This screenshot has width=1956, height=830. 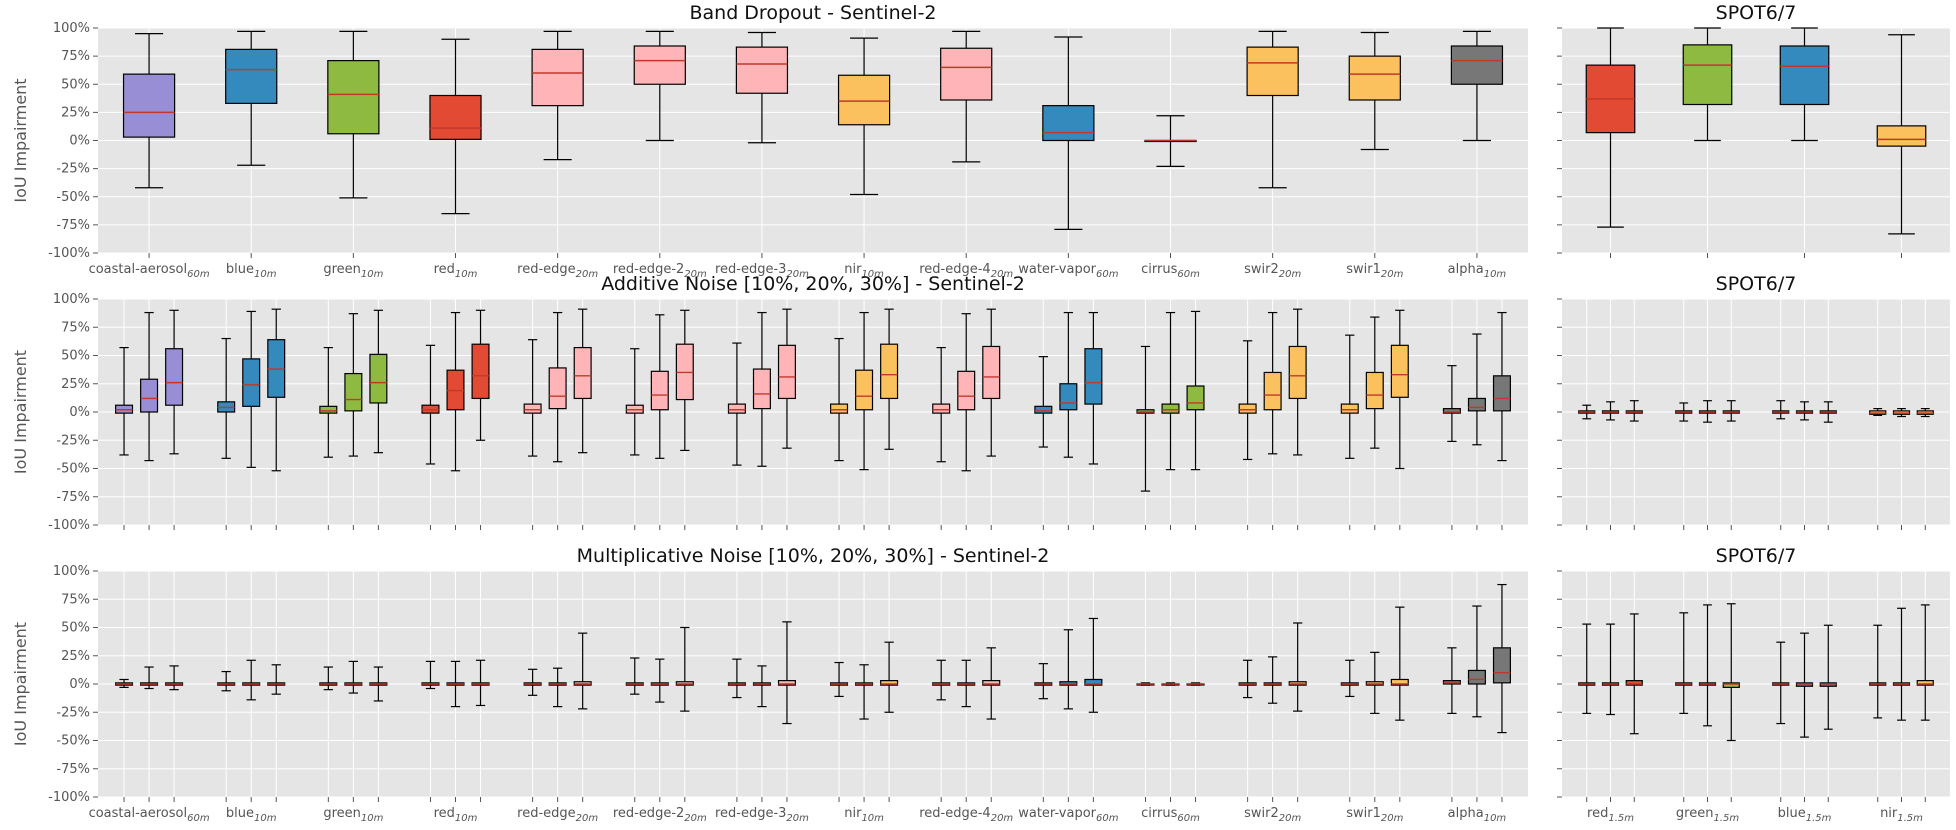 What do you see at coordinates (456, 271) in the screenshot?
I see `x-tick-label: red10m` at bounding box center [456, 271].